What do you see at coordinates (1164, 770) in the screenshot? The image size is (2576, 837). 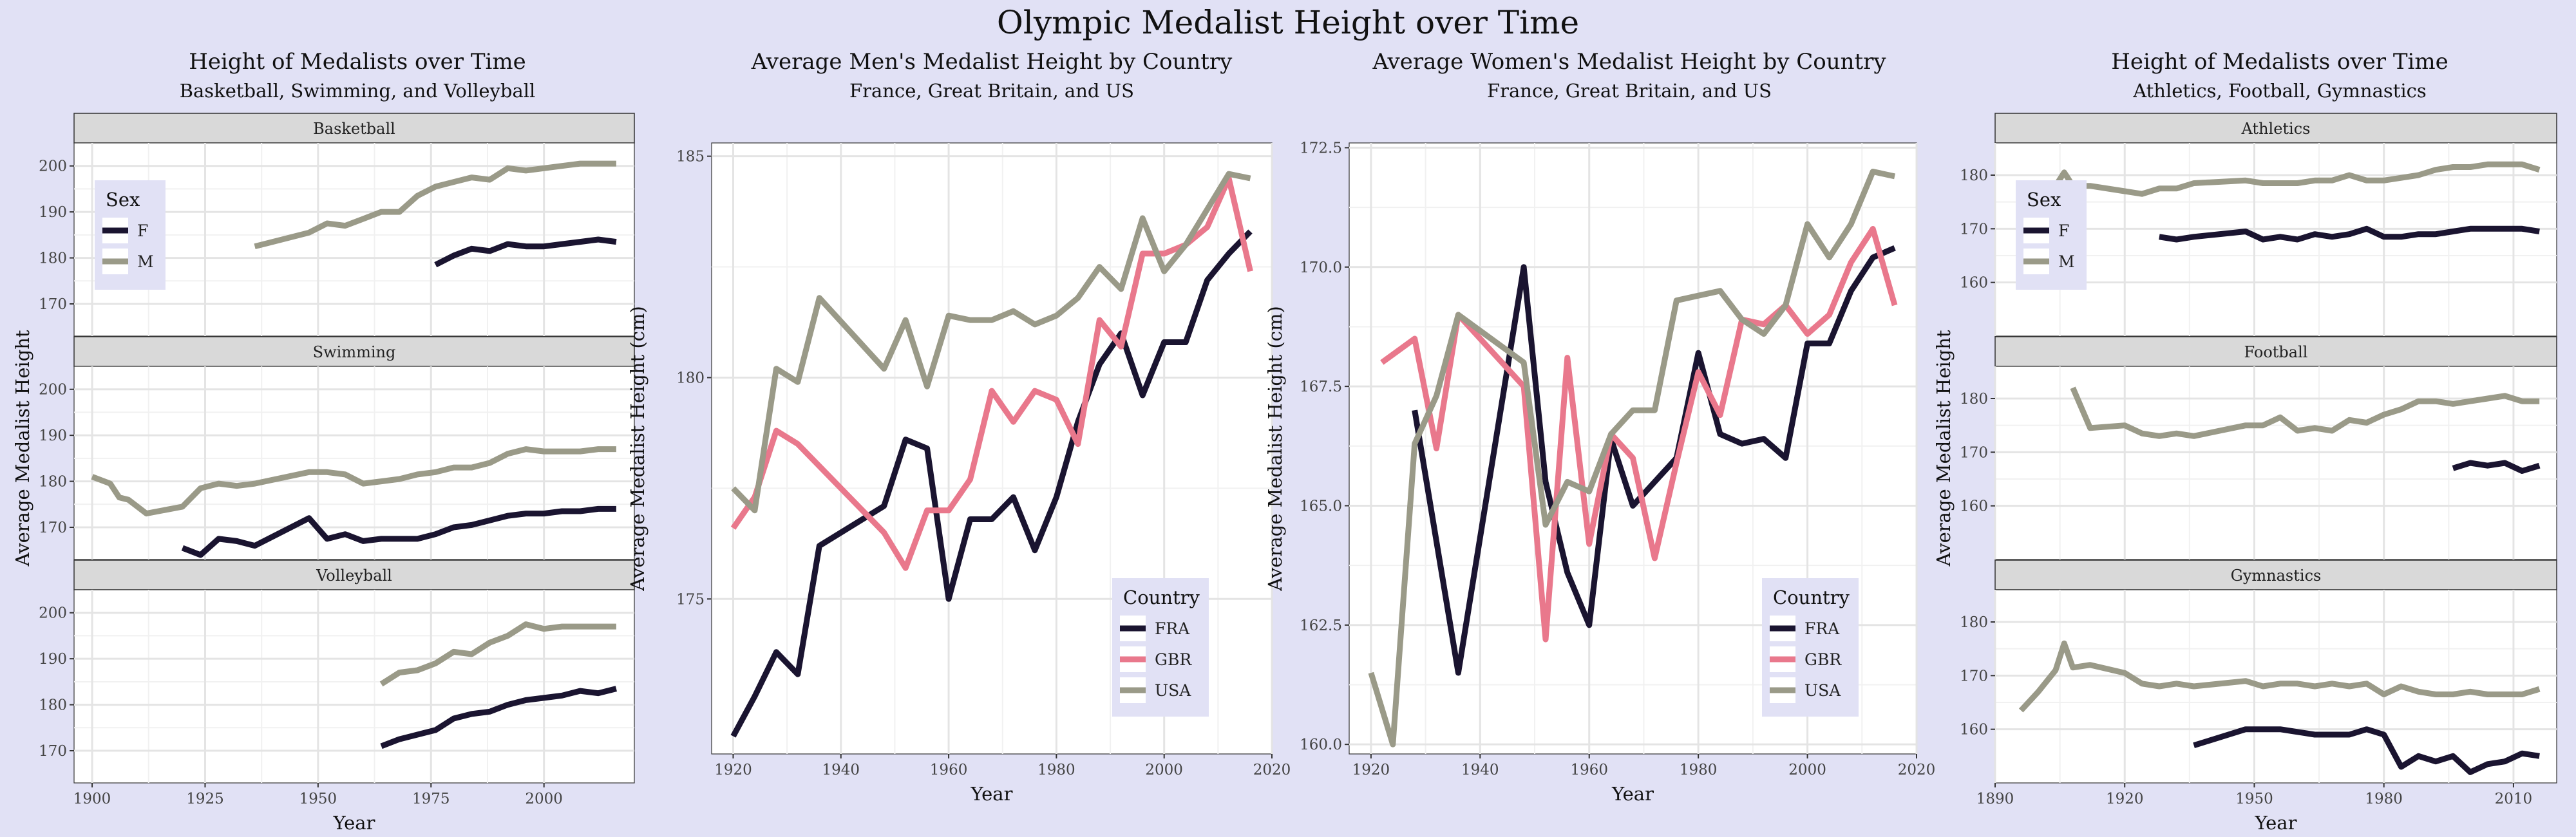 I see `chart-2-x-tick-label: 2000` at bounding box center [1164, 770].